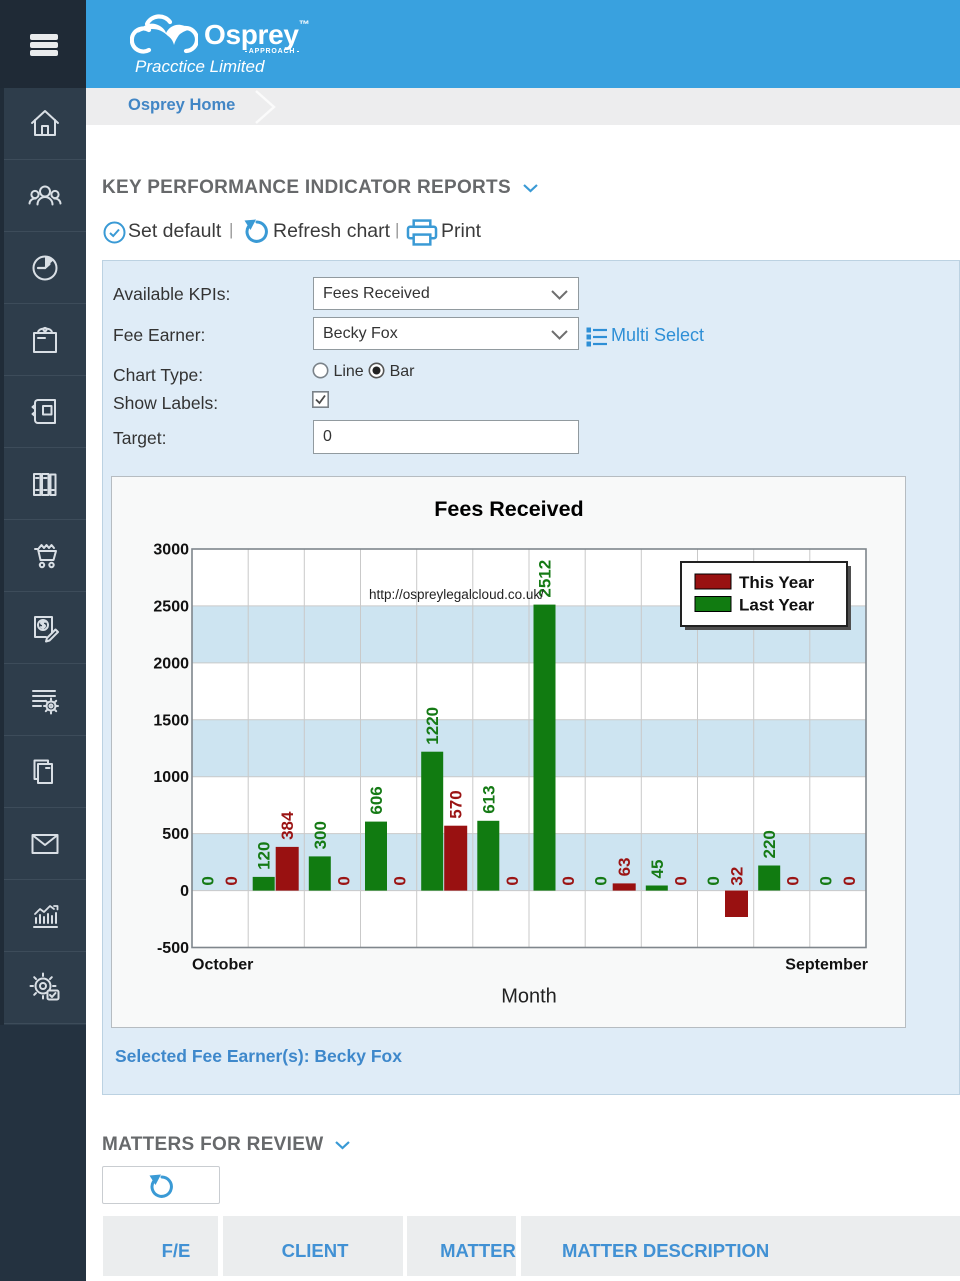  I want to click on svg-text: 606, so click(376, 800).